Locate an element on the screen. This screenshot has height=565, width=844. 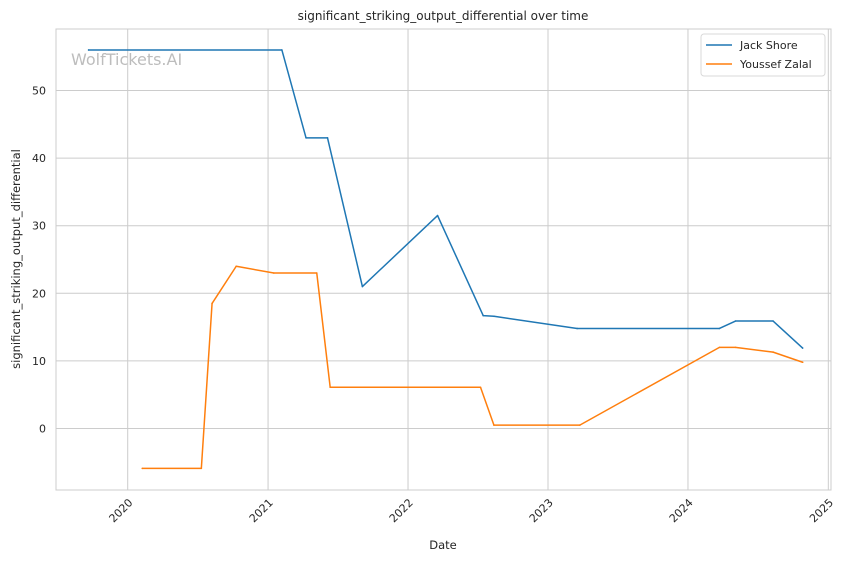
x-tick-label: 2023 is located at coordinates (541, 510).